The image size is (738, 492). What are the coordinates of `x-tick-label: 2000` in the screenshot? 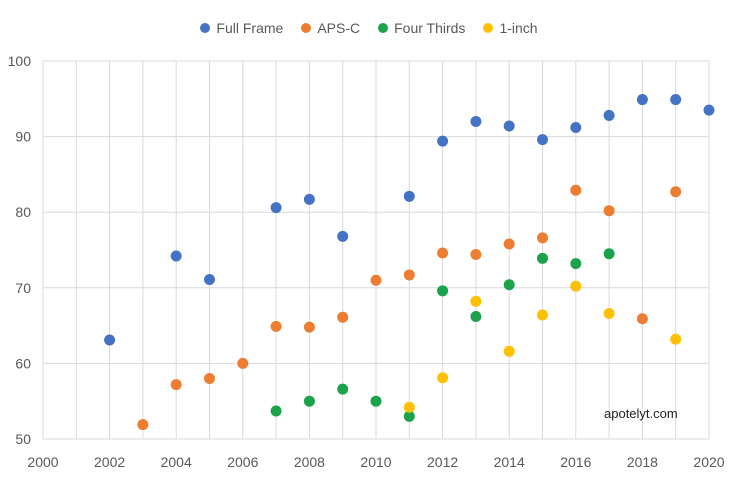 It's located at (42, 462).